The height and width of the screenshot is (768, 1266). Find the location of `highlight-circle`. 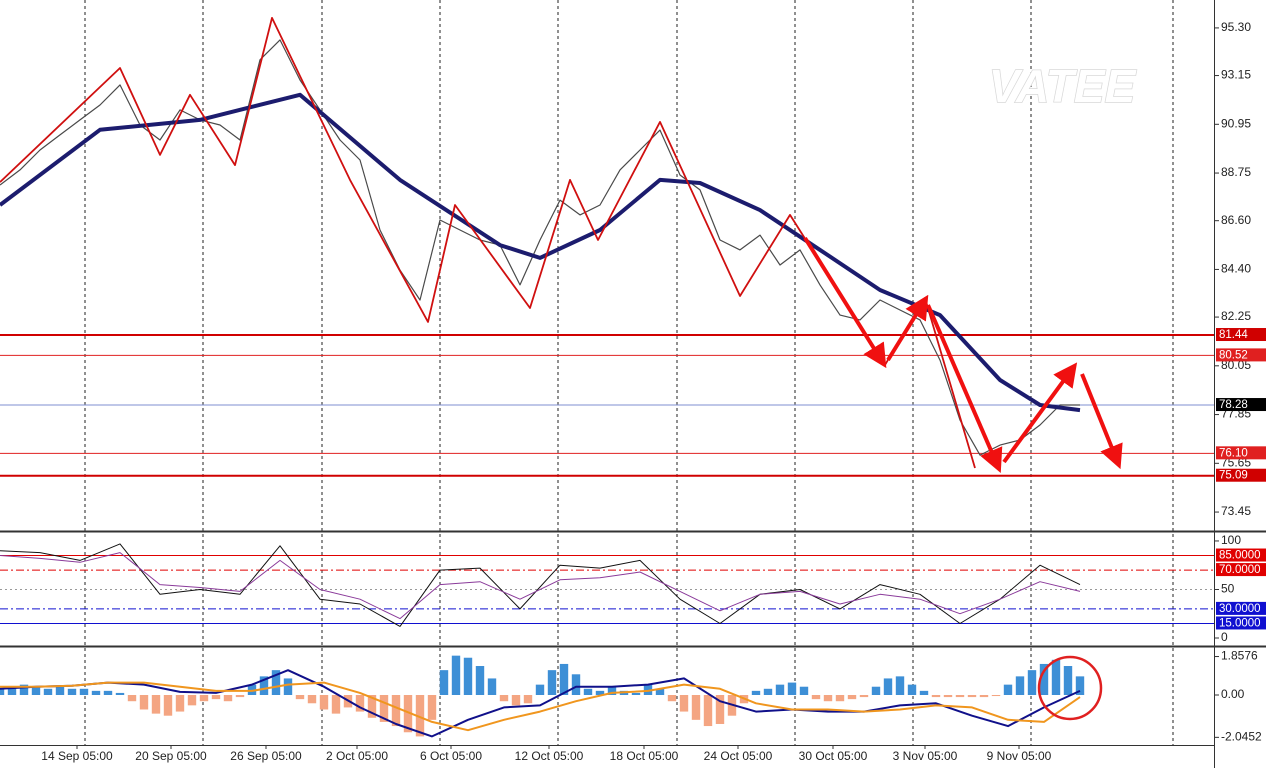

highlight-circle is located at coordinates (1070, 688).